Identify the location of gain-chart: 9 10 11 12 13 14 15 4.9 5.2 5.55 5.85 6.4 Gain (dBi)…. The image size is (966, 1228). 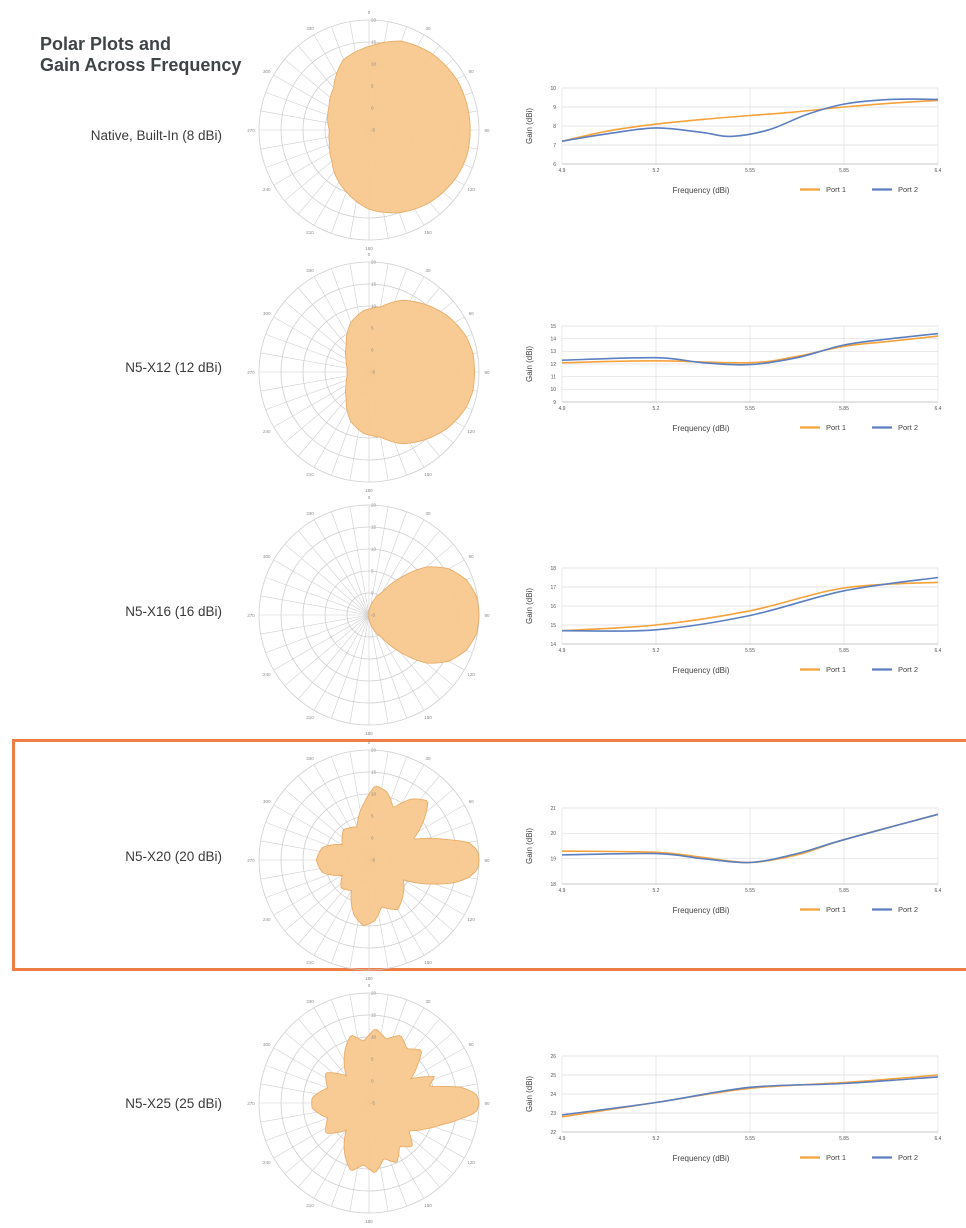
(733, 378).